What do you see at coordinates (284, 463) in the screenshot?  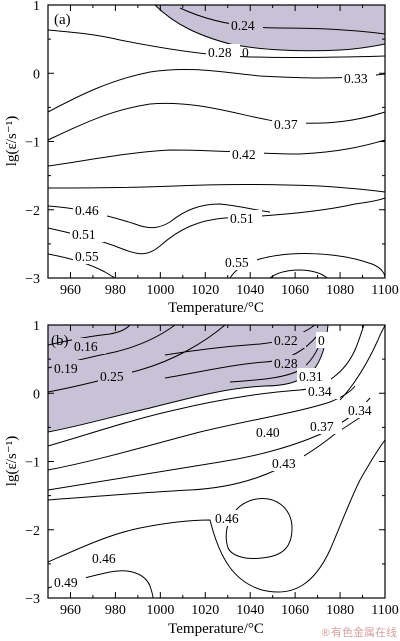 I see `panel-b-label-0.43: 0.43` at bounding box center [284, 463].